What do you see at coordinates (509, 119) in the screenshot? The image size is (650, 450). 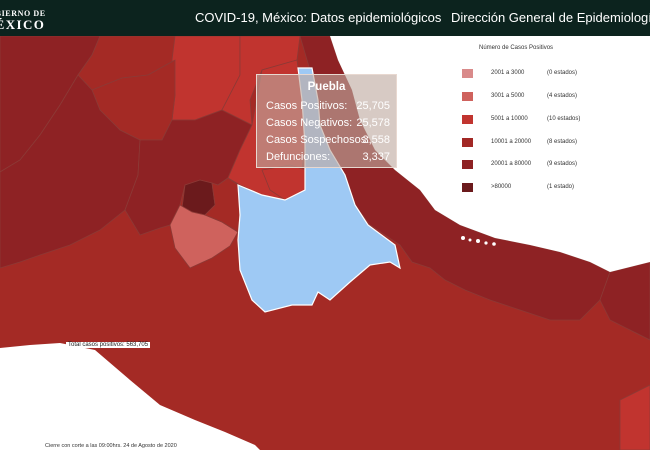 I see `legend-range: 5001 a 10000` at bounding box center [509, 119].